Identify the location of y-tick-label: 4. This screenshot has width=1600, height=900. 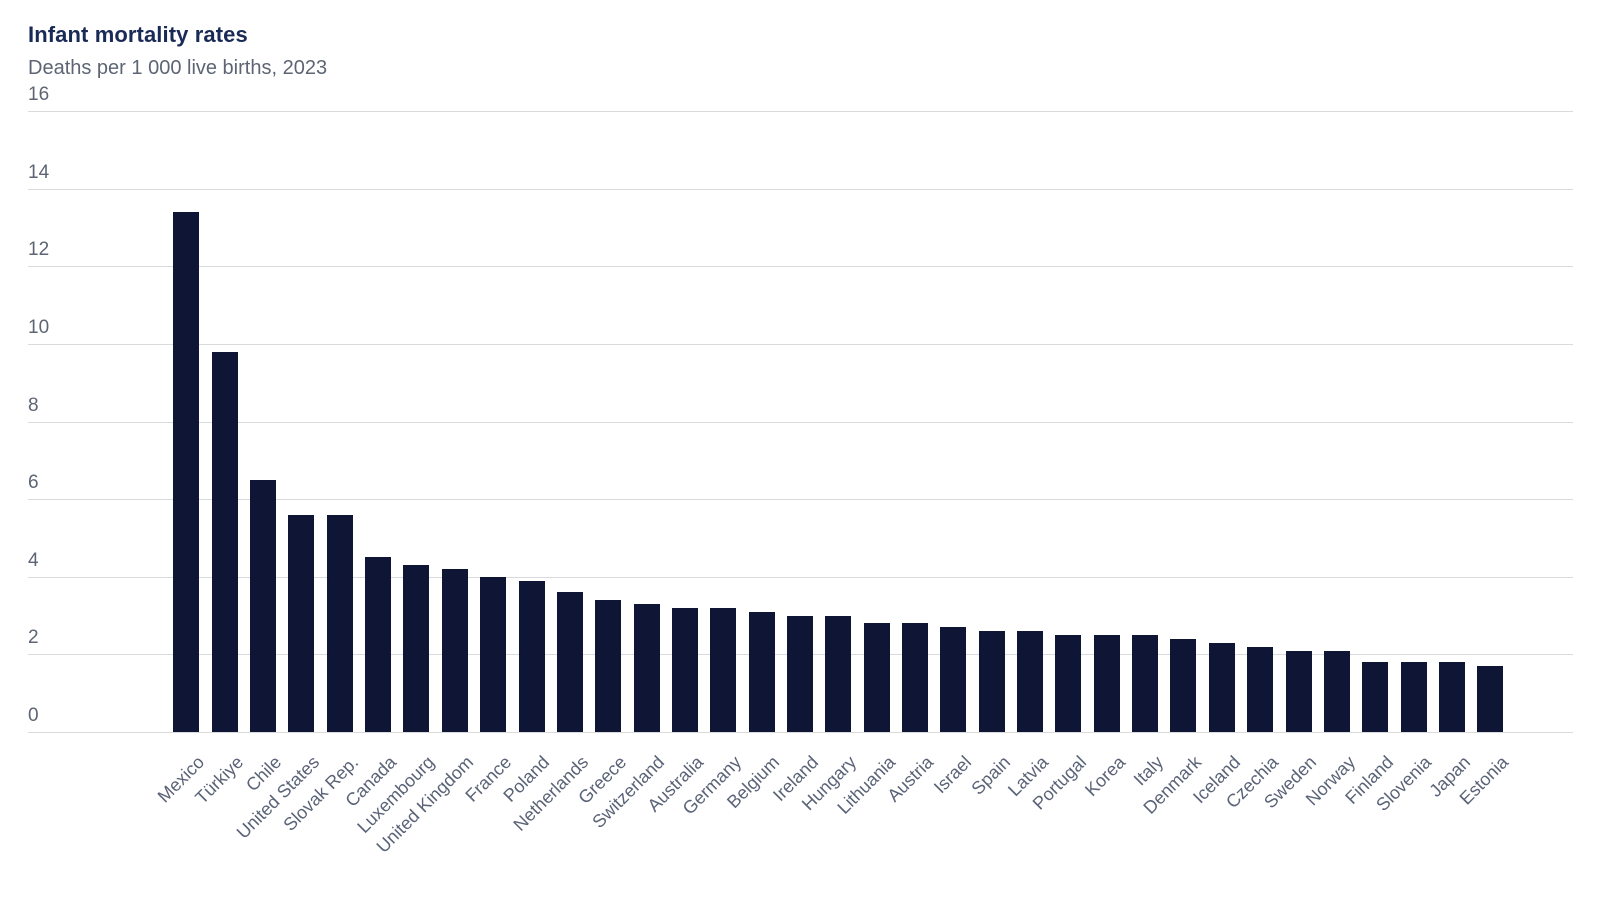
(33, 560).